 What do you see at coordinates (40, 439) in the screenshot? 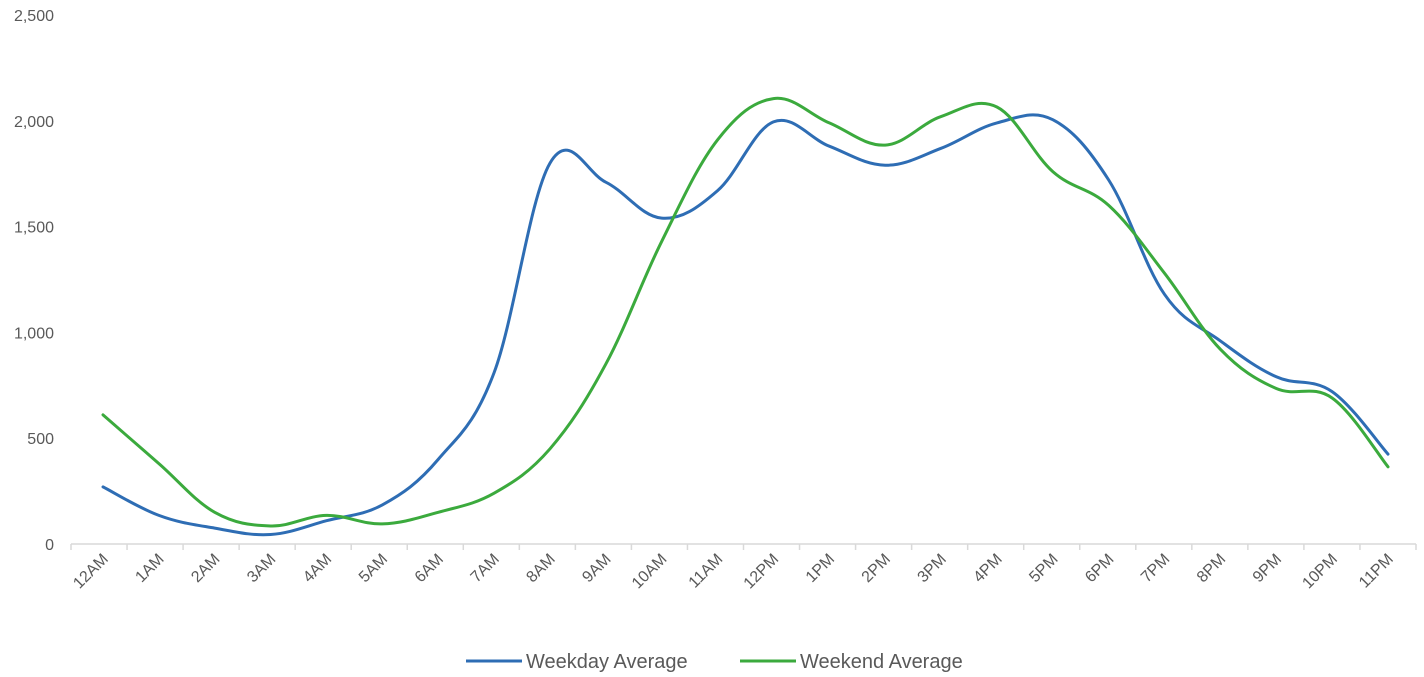
I see `y-tick-label: 500` at bounding box center [40, 439].